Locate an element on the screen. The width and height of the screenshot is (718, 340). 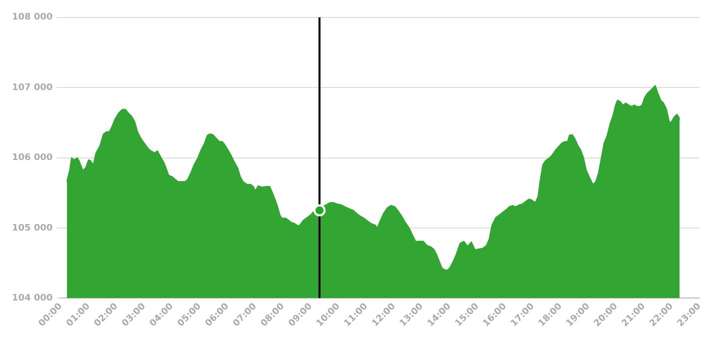
y-tick-label: 108 000 is located at coordinates (32, 17).